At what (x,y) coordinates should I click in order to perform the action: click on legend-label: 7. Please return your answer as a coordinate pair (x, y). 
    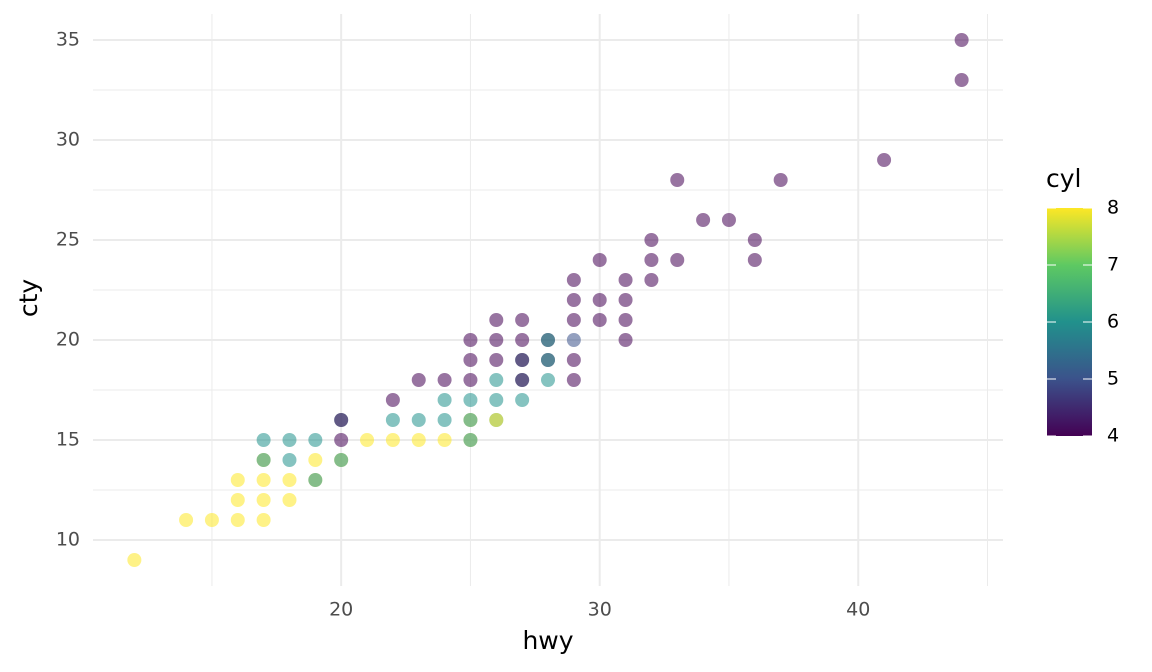
    Looking at the image, I should click on (1113, 265).